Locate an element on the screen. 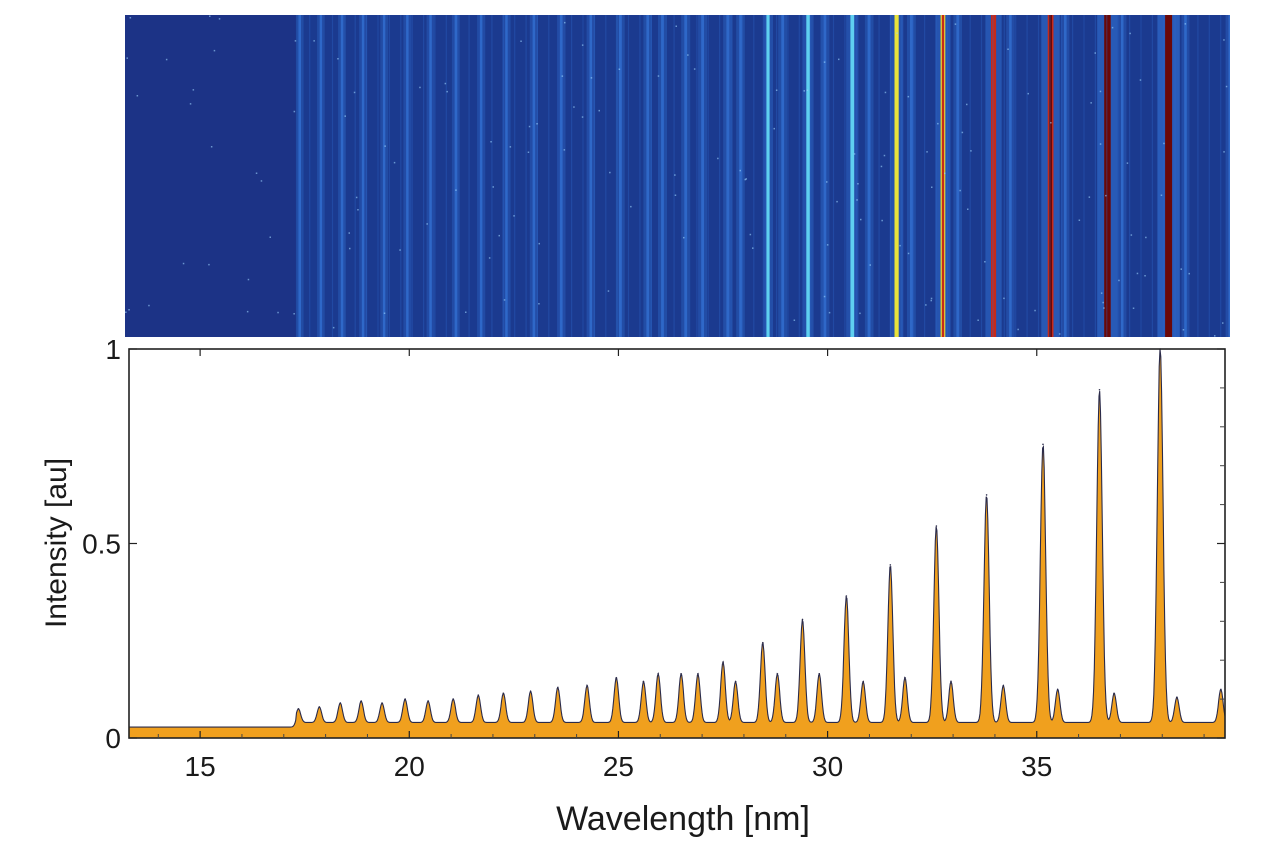 This screenshot has height=854, width=1280. x-tick-label: 25 is located at coordinates (618, 766).